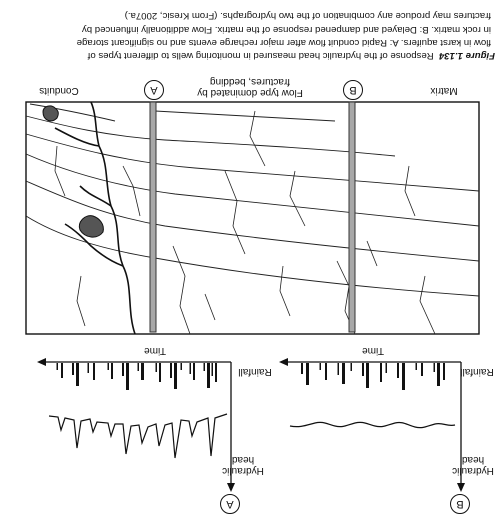 The width and height of the screenshot is (495, 516). I want to click on dissolution-cavities, so click(73, 171).